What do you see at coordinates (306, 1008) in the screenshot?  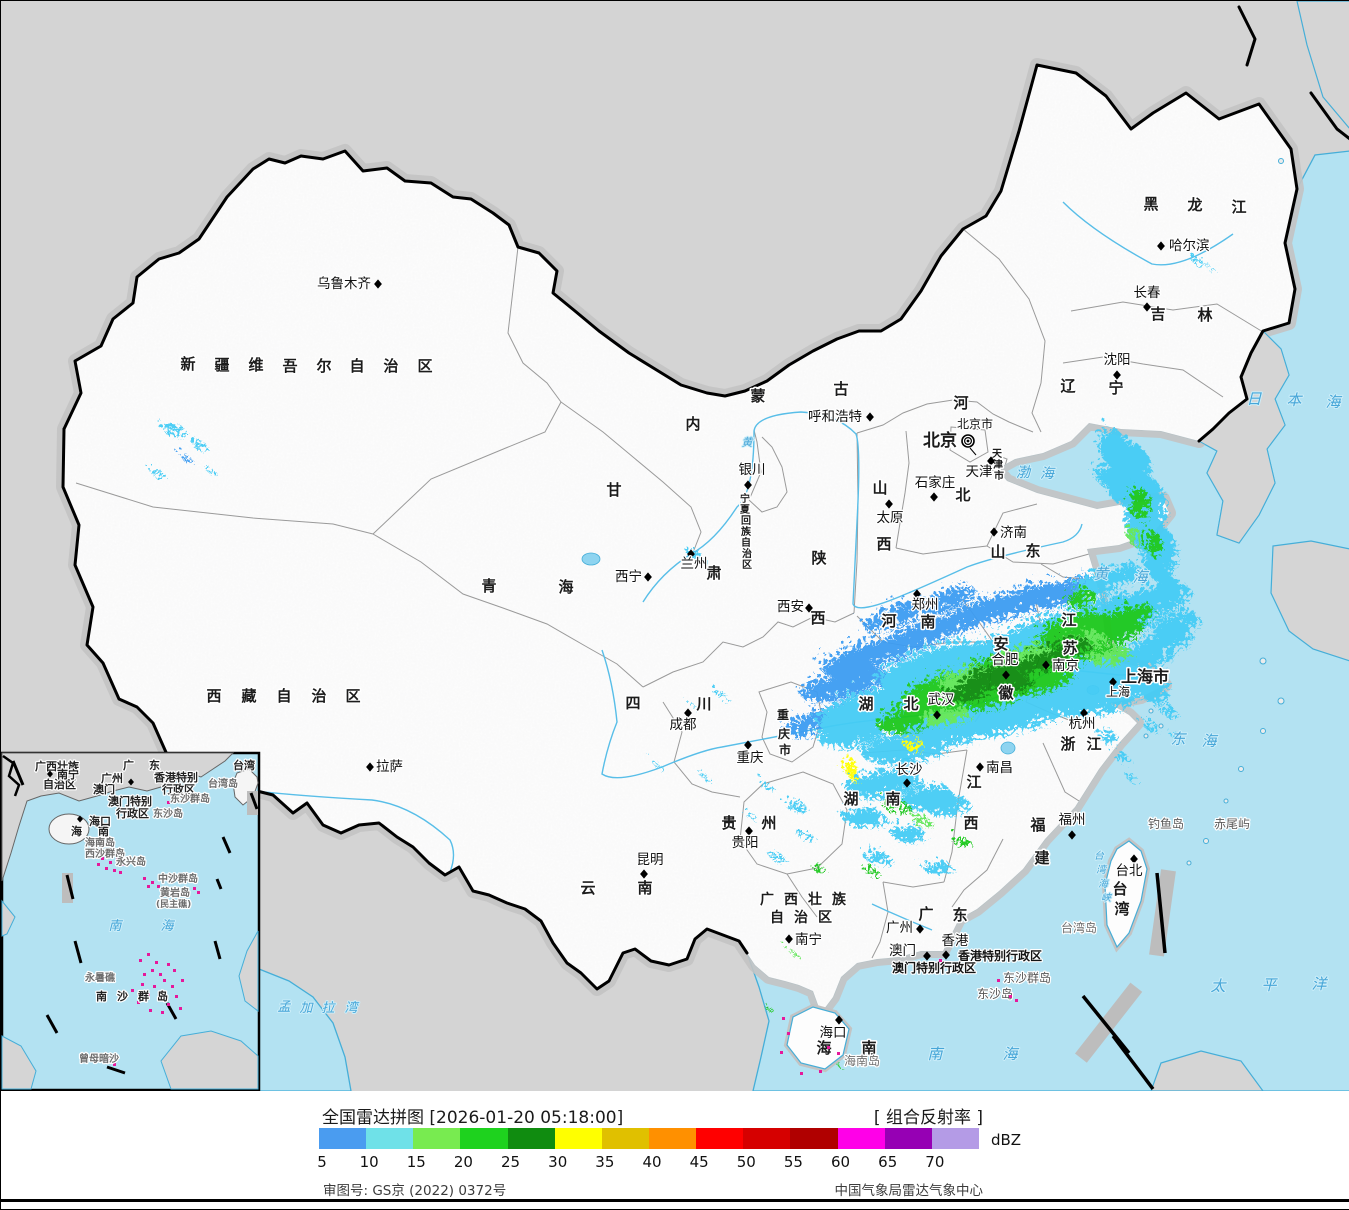 I see `sea-label: 加` at bounding box center [306, 1008].